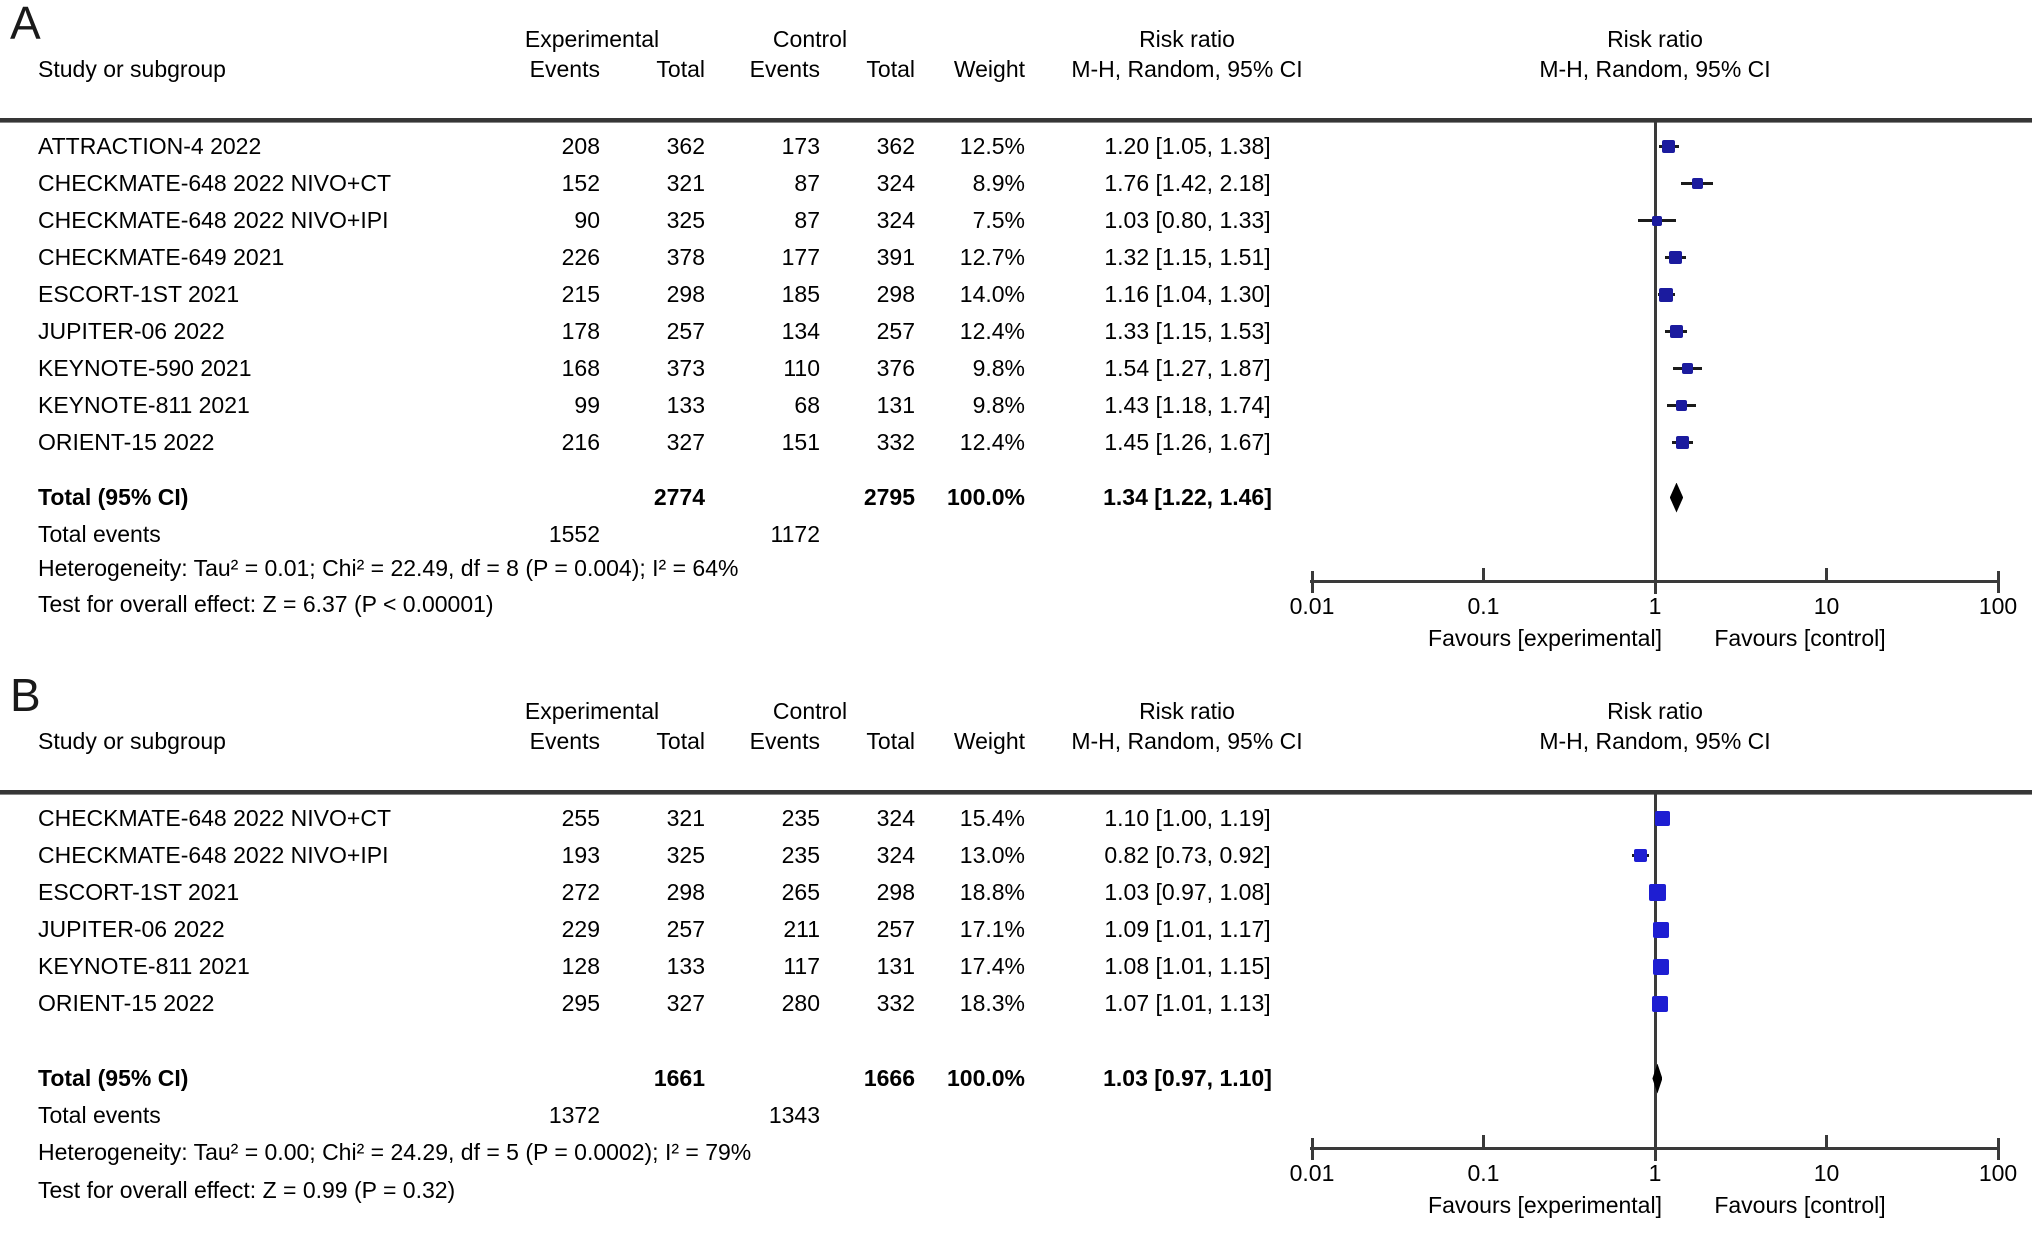 The height and width of the screenshot is (1237, 2032). I want to click on rr-ci-label: 1.09 [1.01, 1.17], so click(1187, 929).